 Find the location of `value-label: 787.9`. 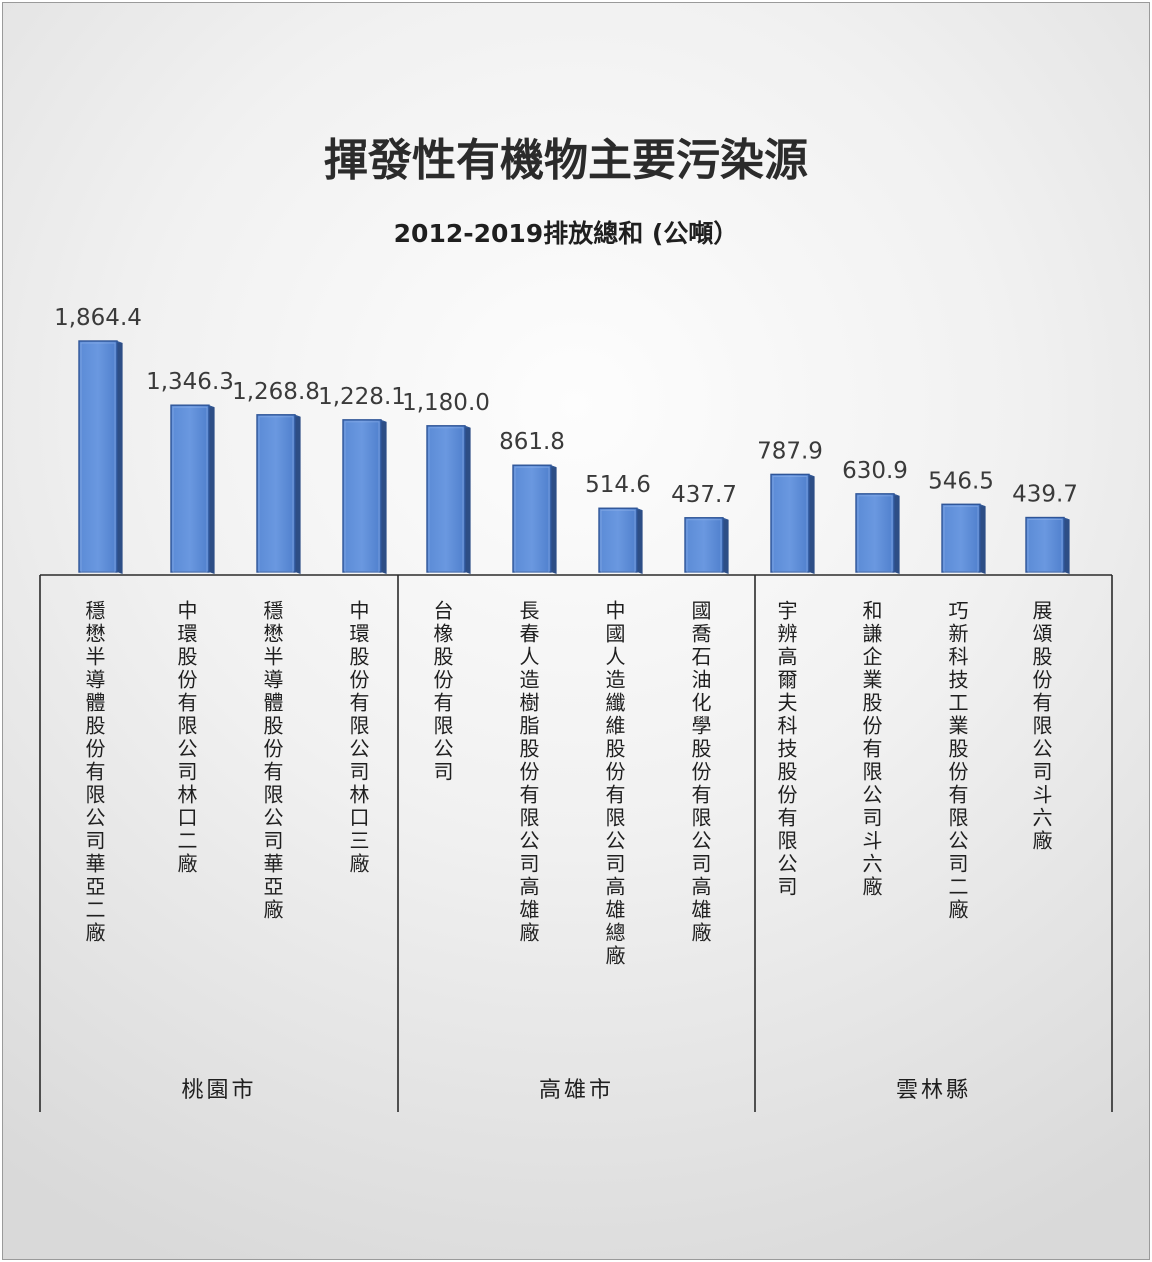

value-label: 787.9 is located at coordinates (790, 451).